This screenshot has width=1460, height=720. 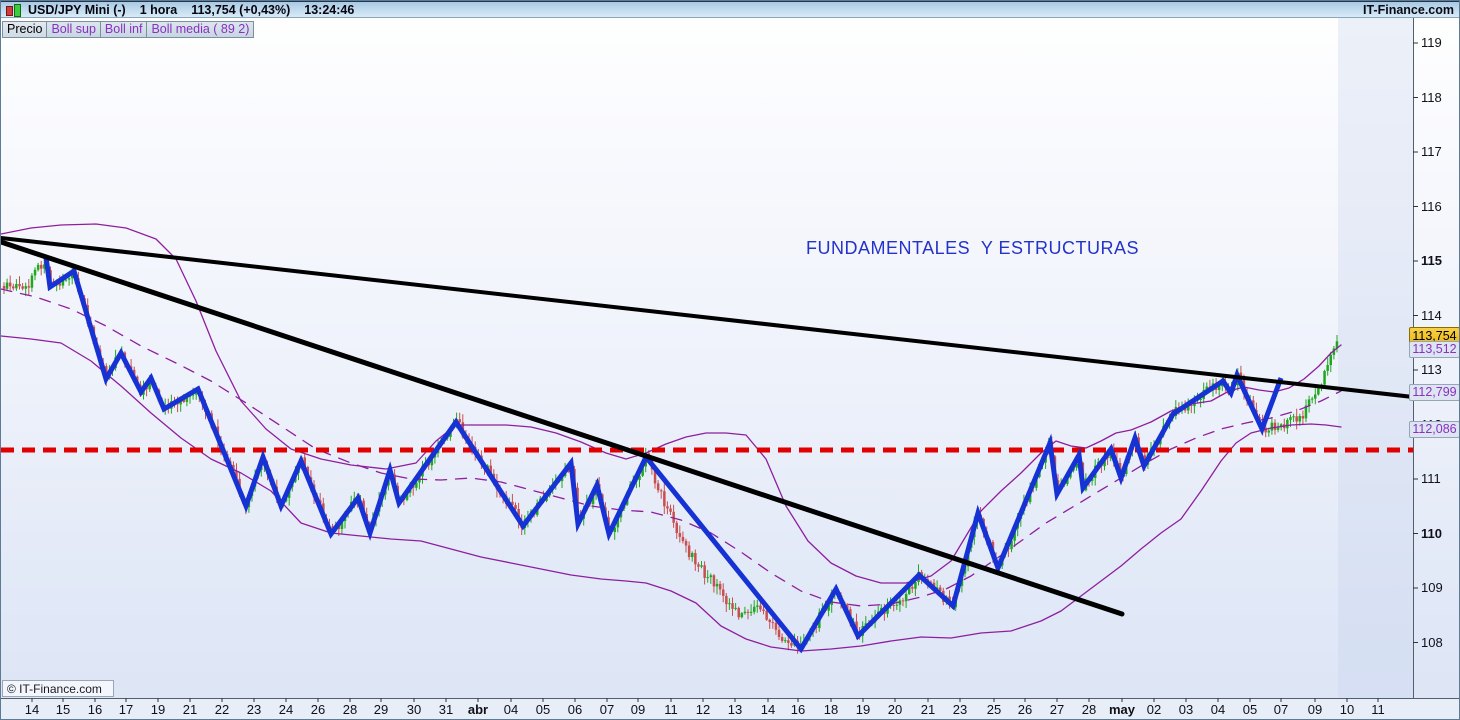 What do you see at coordinates (126, 709) in the screenshot?
I see `x-axis-label: 17` at bounding box center [126, 709].